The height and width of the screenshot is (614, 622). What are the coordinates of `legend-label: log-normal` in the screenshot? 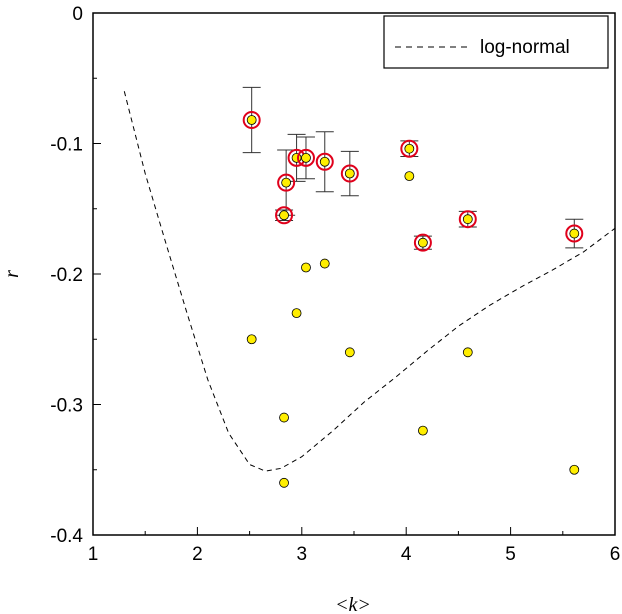 It's located at (525, 47).